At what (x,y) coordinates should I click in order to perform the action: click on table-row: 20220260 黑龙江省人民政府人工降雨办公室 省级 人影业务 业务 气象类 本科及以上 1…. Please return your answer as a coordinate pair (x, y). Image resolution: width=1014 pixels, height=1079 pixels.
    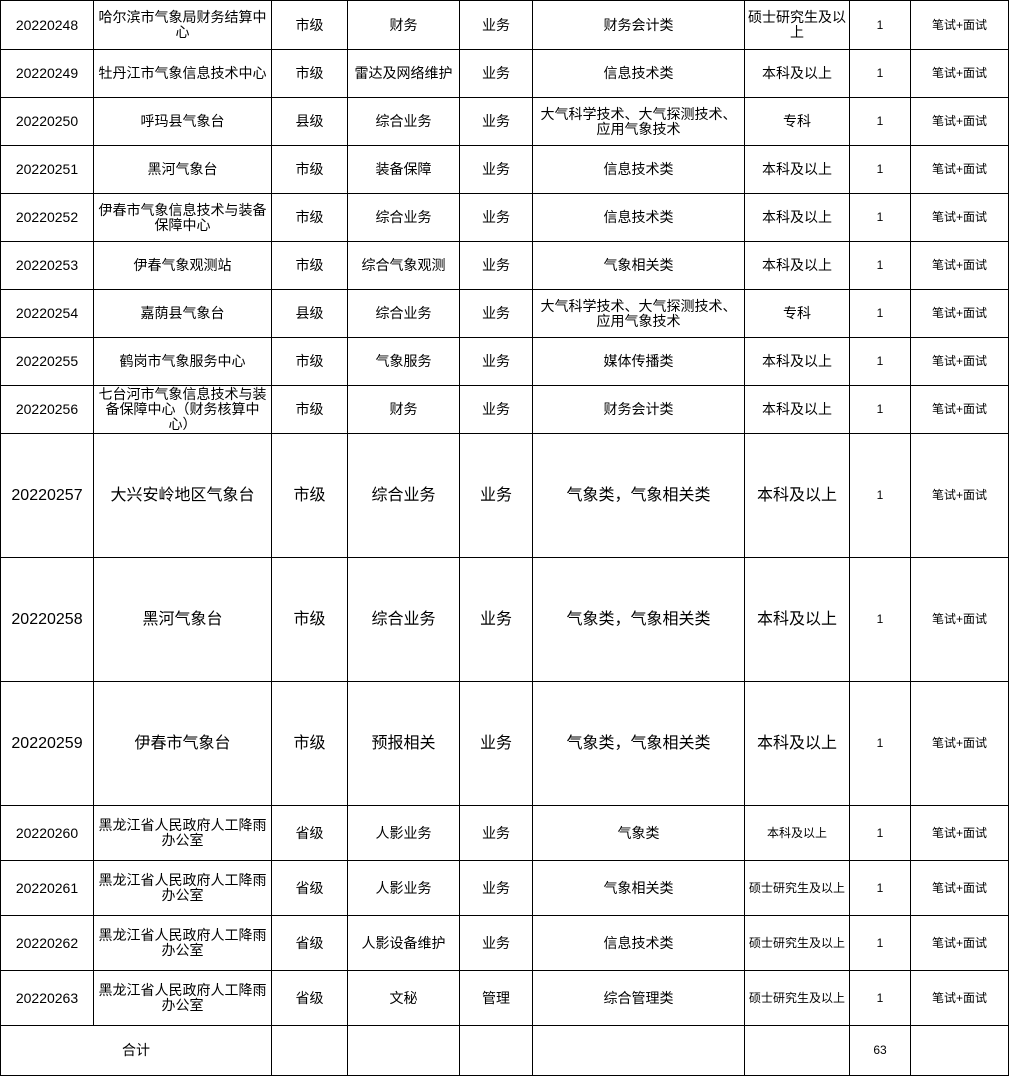
    Looking at the image, I should click on (504, 833).